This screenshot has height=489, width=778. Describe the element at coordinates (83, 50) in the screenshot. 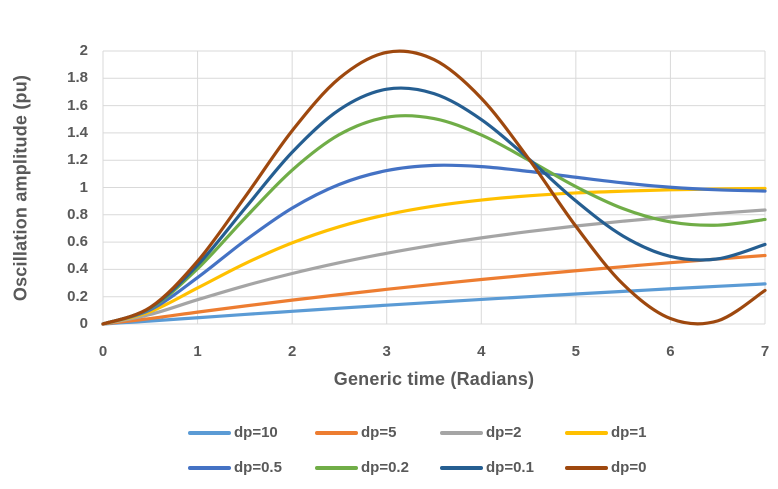

I see `y-tick-label: 2` at that location.